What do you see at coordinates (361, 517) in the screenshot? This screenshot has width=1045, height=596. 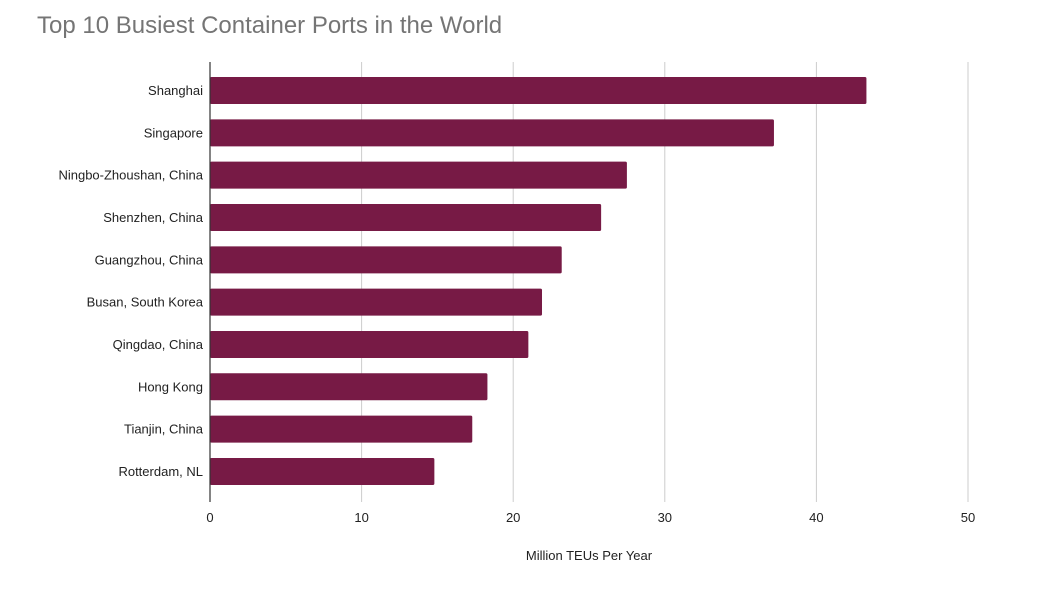 I see `x-tick-label: 10` at bounding box center [361, 517].